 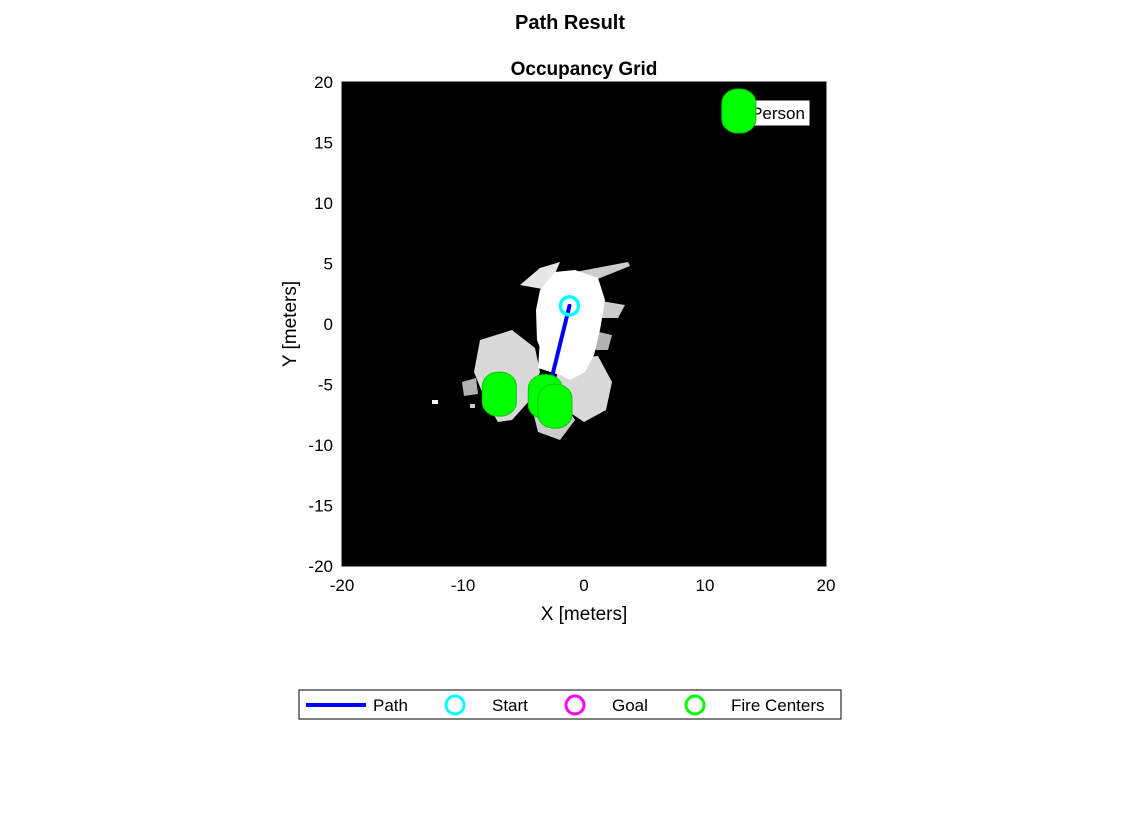 I want to click on legend-fire-centers-marker, so click(x=695, y=705).